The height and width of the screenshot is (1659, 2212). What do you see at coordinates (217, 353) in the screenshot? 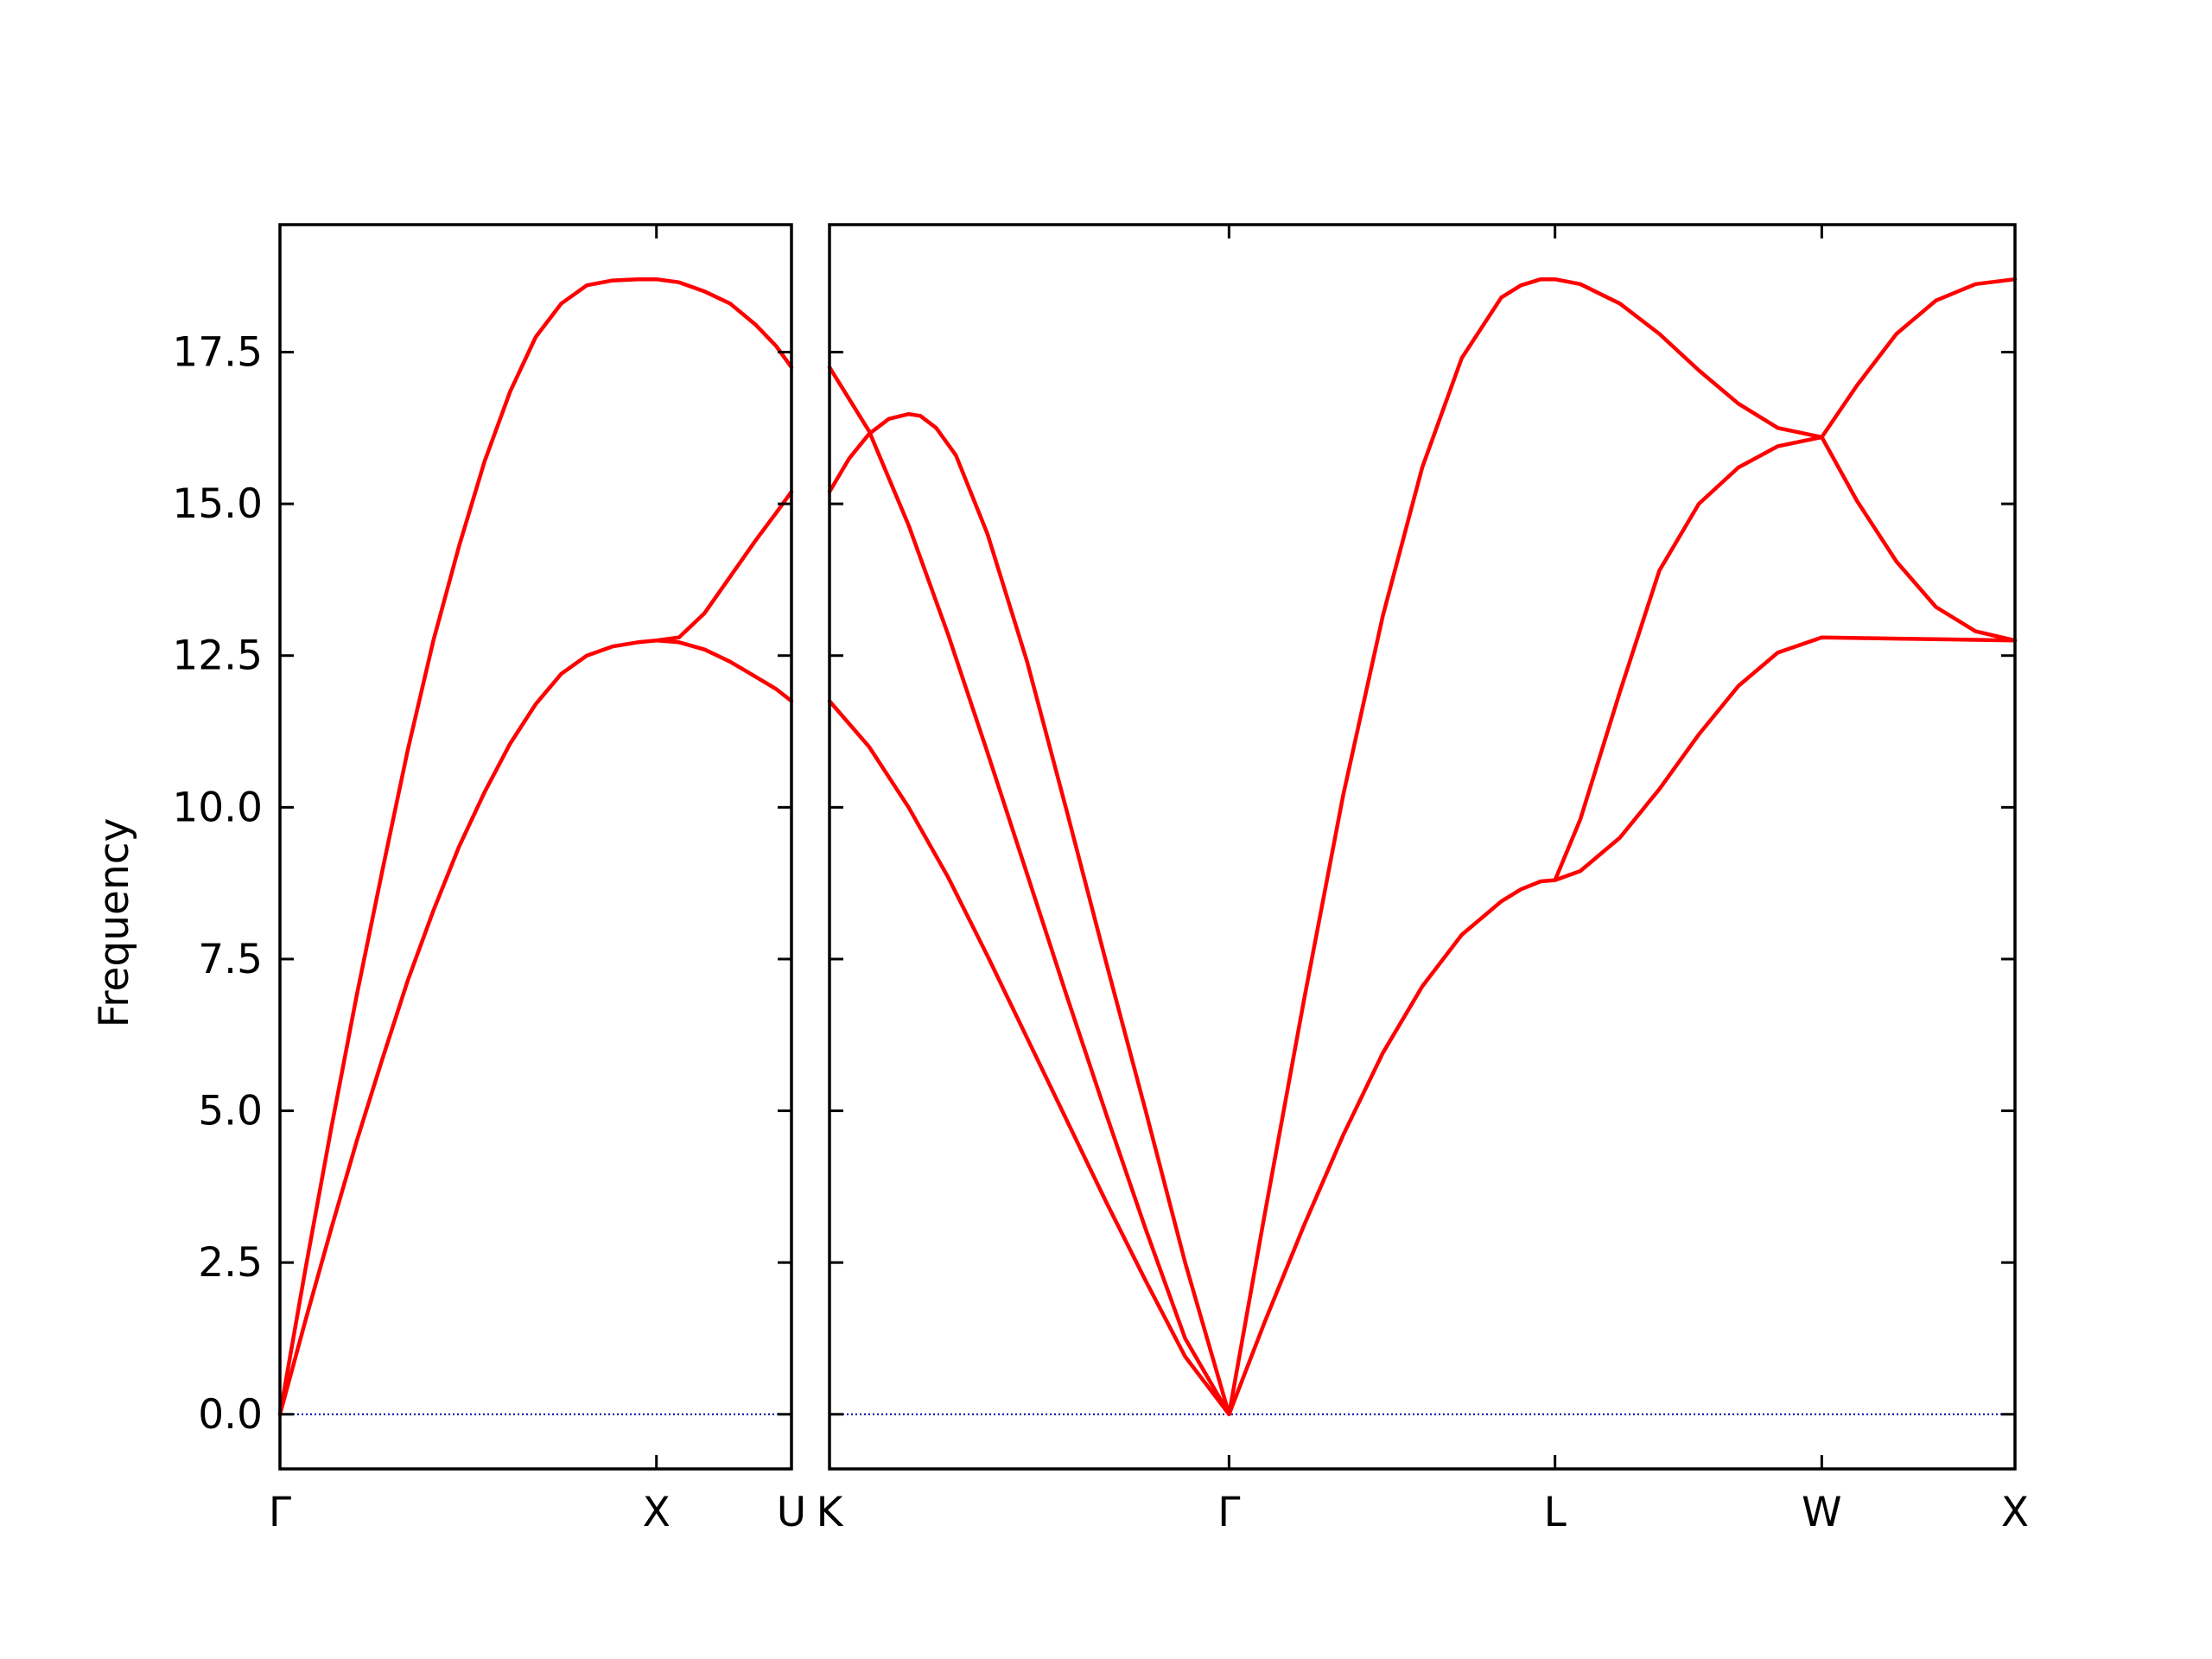
I see `y-tick-label: 17.5` at bounding box center [217, 353].